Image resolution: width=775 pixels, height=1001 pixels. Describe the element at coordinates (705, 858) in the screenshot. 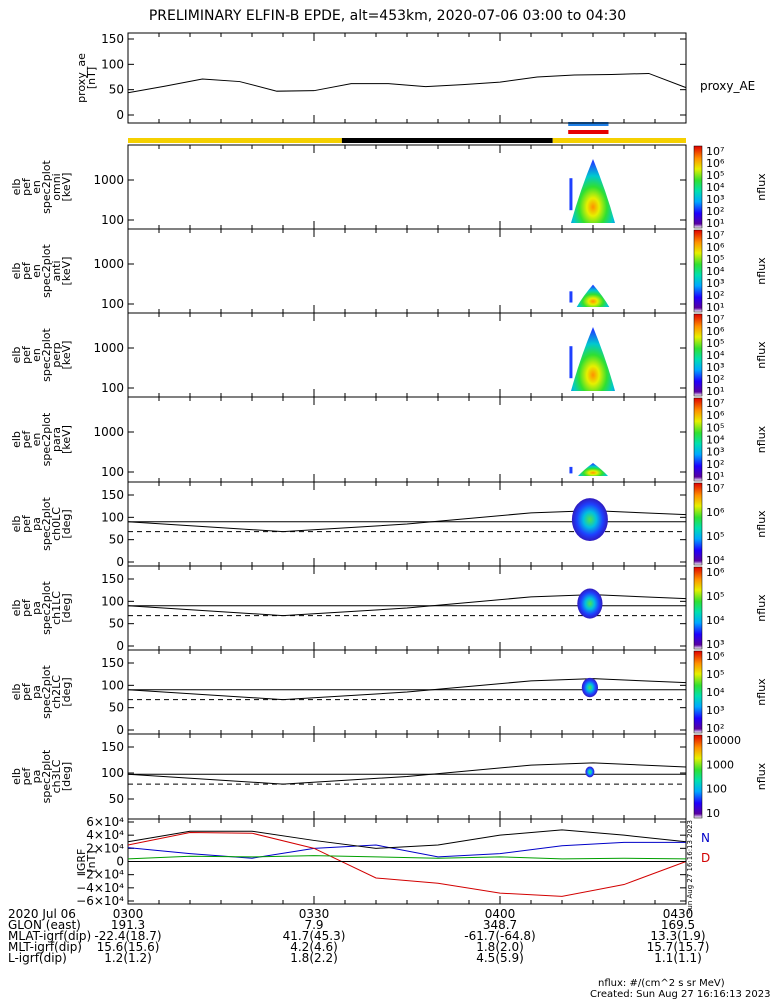

I see `igrf-legend-d: D` at that location.